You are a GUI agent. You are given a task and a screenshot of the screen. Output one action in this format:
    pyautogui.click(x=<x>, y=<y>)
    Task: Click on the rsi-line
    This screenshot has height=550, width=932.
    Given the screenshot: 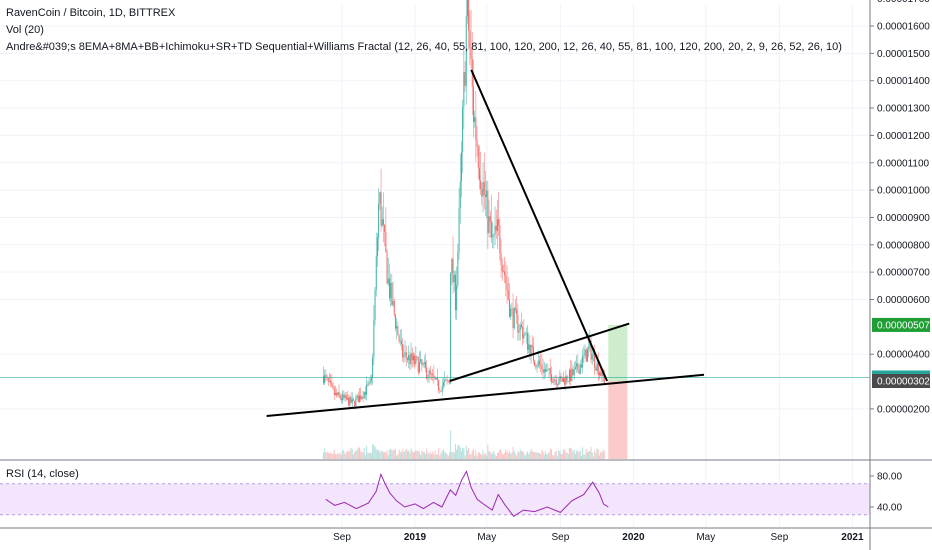 What is the action you would take?
    pyautogui.click(x=467, y=493)
    